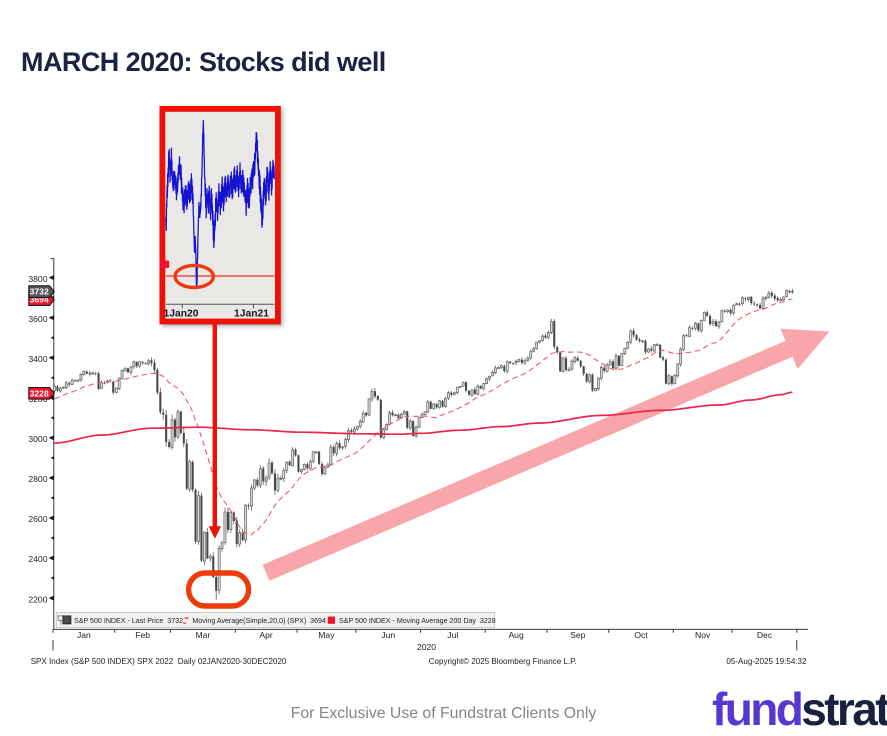 The height and width of the screenshot is (736, 887). Describe the element at coordinates (766, 661) in the screenshot. I see `svg-text: 05-Aug-2025 19:54:32` at that location.